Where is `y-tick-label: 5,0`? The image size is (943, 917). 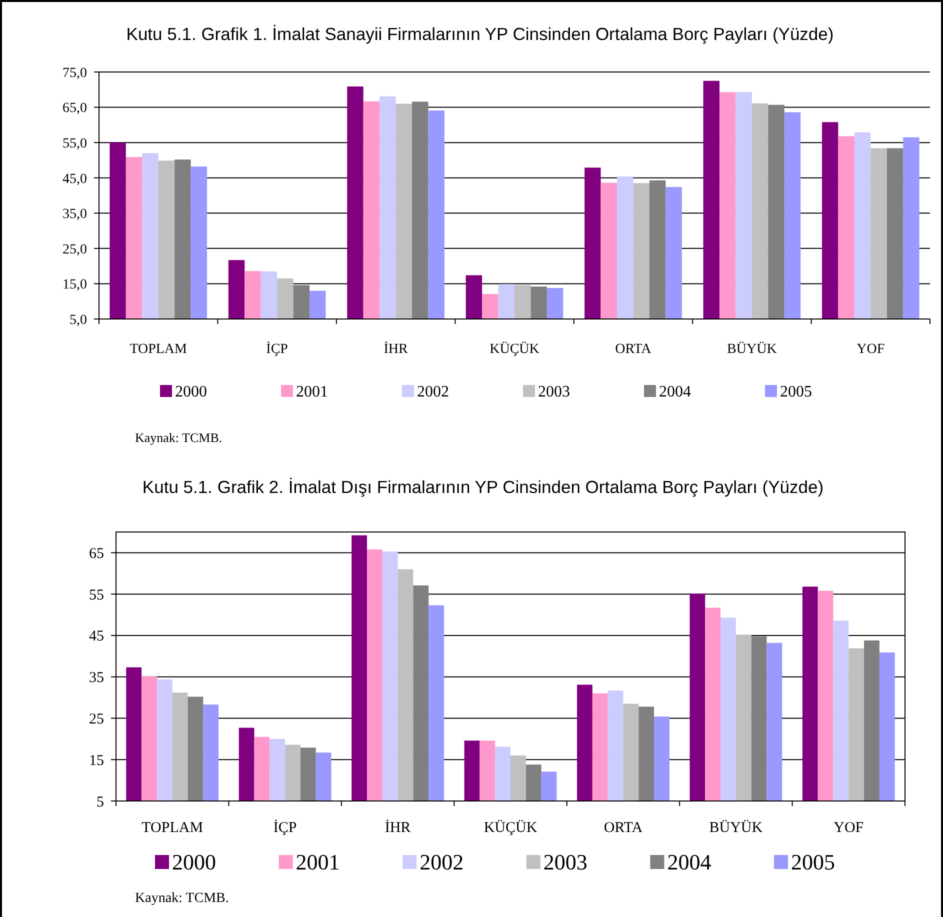 y-tick-label: 5,0 is located at coordinates (78, 320).